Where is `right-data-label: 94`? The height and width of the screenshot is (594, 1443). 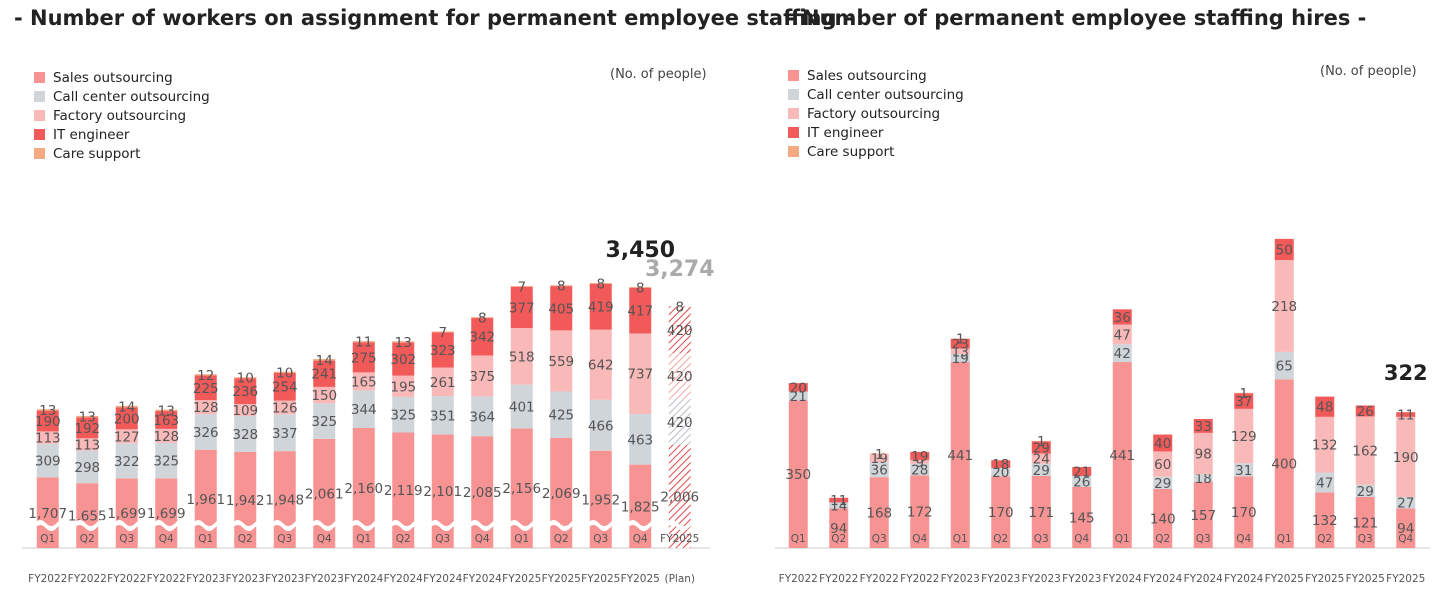
right-data-label: 94 is located at coordinates (838, 529).